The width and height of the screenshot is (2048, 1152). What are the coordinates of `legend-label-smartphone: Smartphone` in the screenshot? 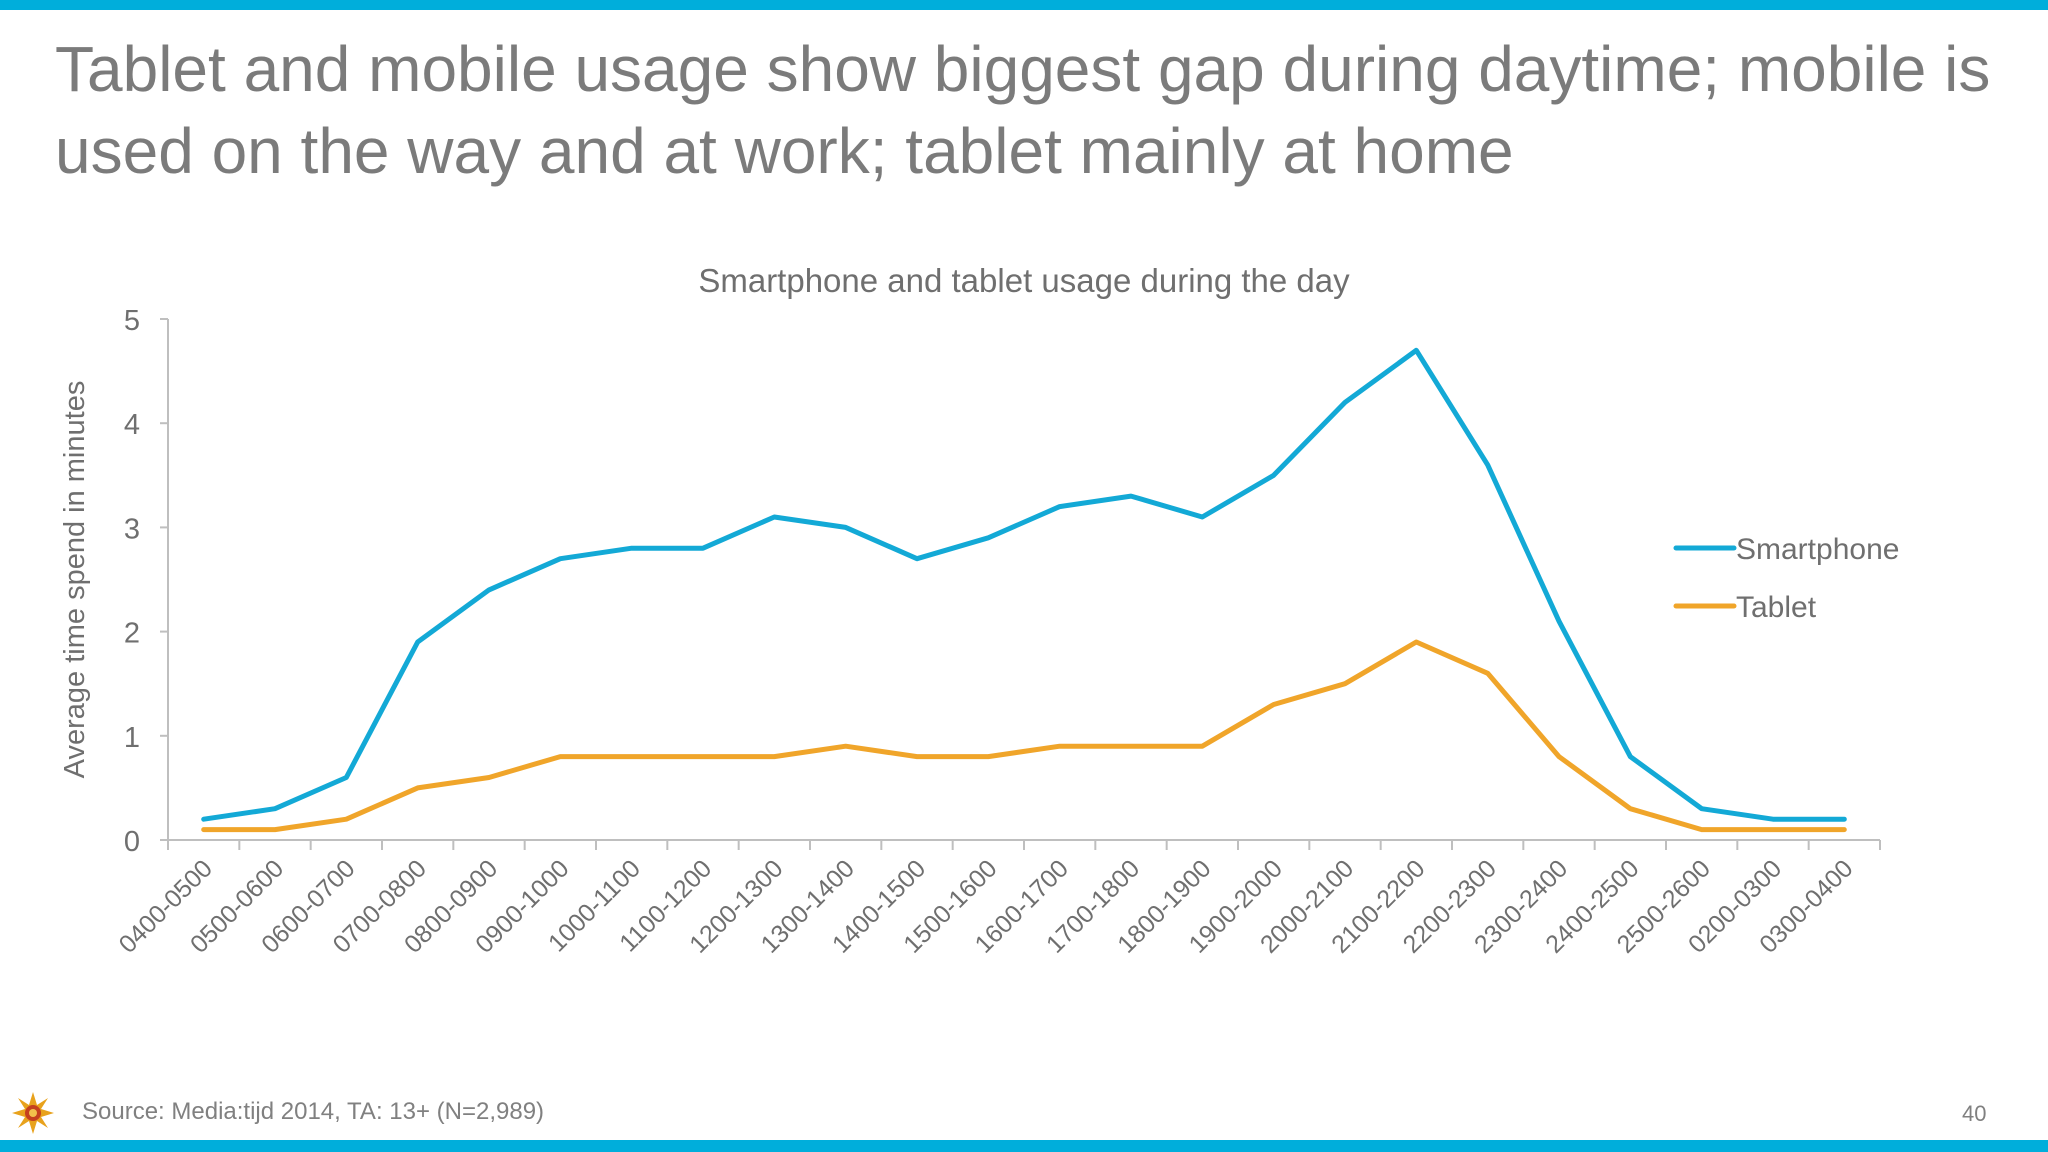 It's located at (1817, 549).